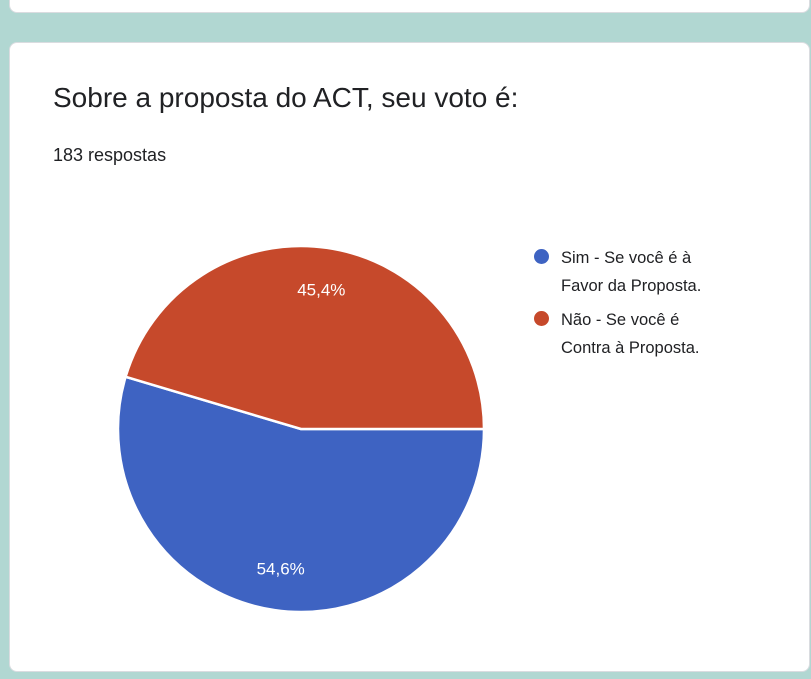 The image size is (811, 679). I want to click on legend-swatch-sim-icon, so click(541, 256).